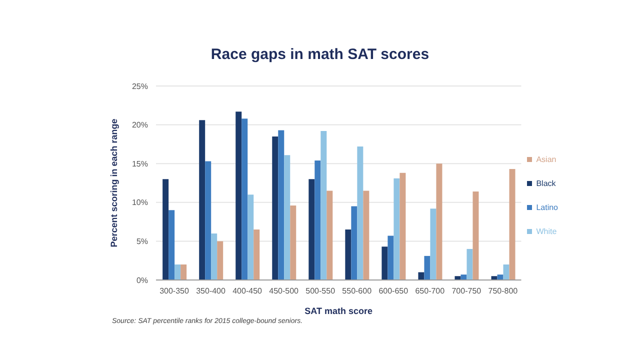  I want to click on legend-label: Black, so click(546, 183).